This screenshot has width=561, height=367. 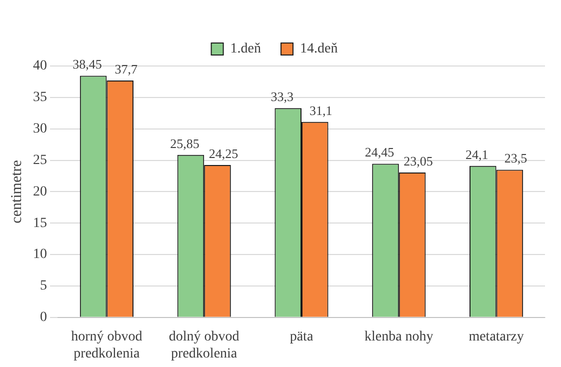 I want to click on data-label: 23,05, so click(x=418, y=160).